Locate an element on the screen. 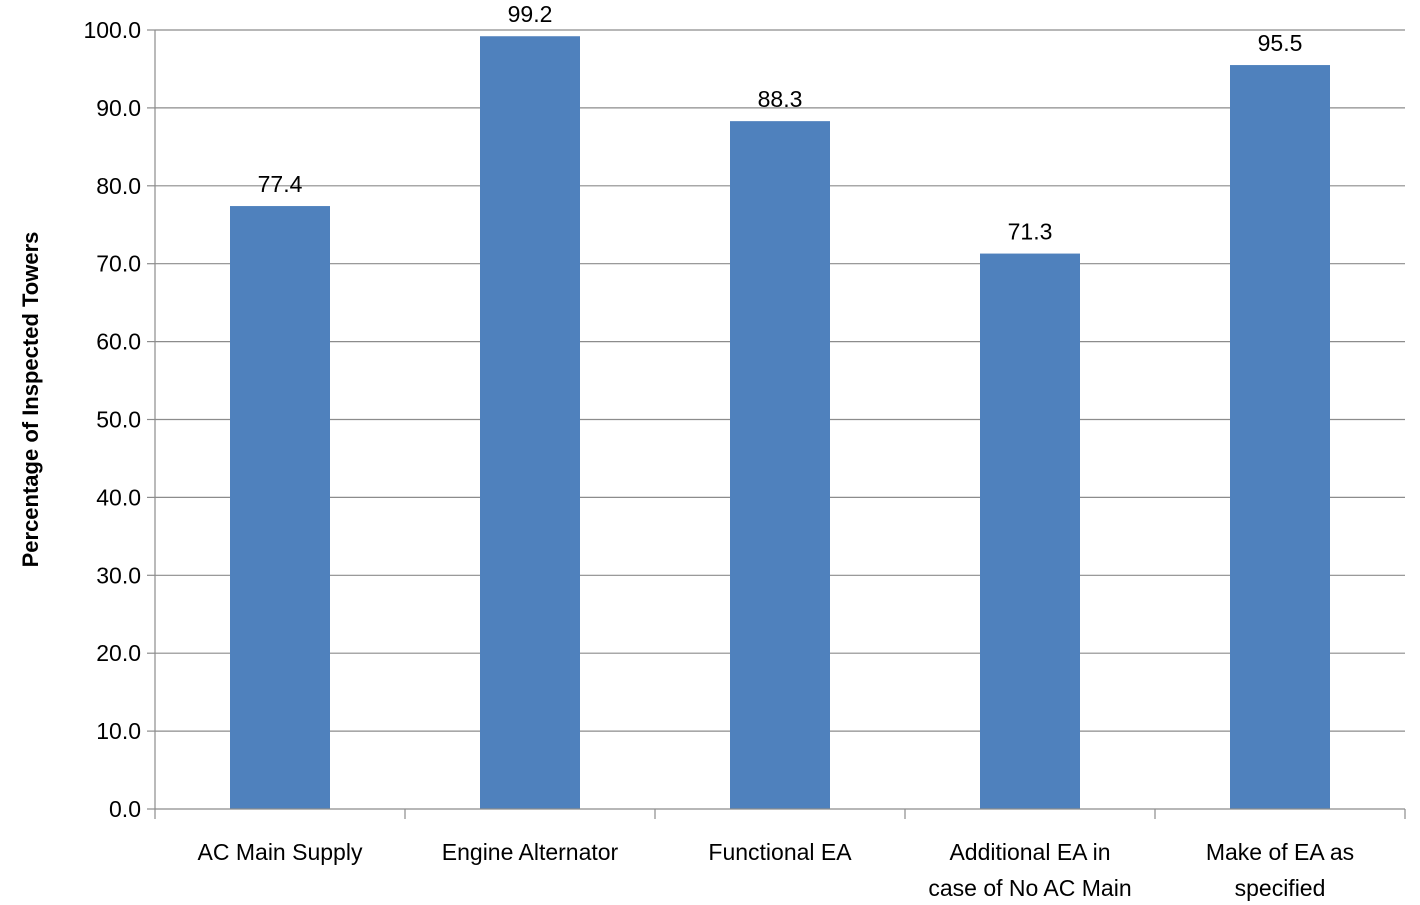  y-tick-label: 50.0 is located at coordinates (118, 420).